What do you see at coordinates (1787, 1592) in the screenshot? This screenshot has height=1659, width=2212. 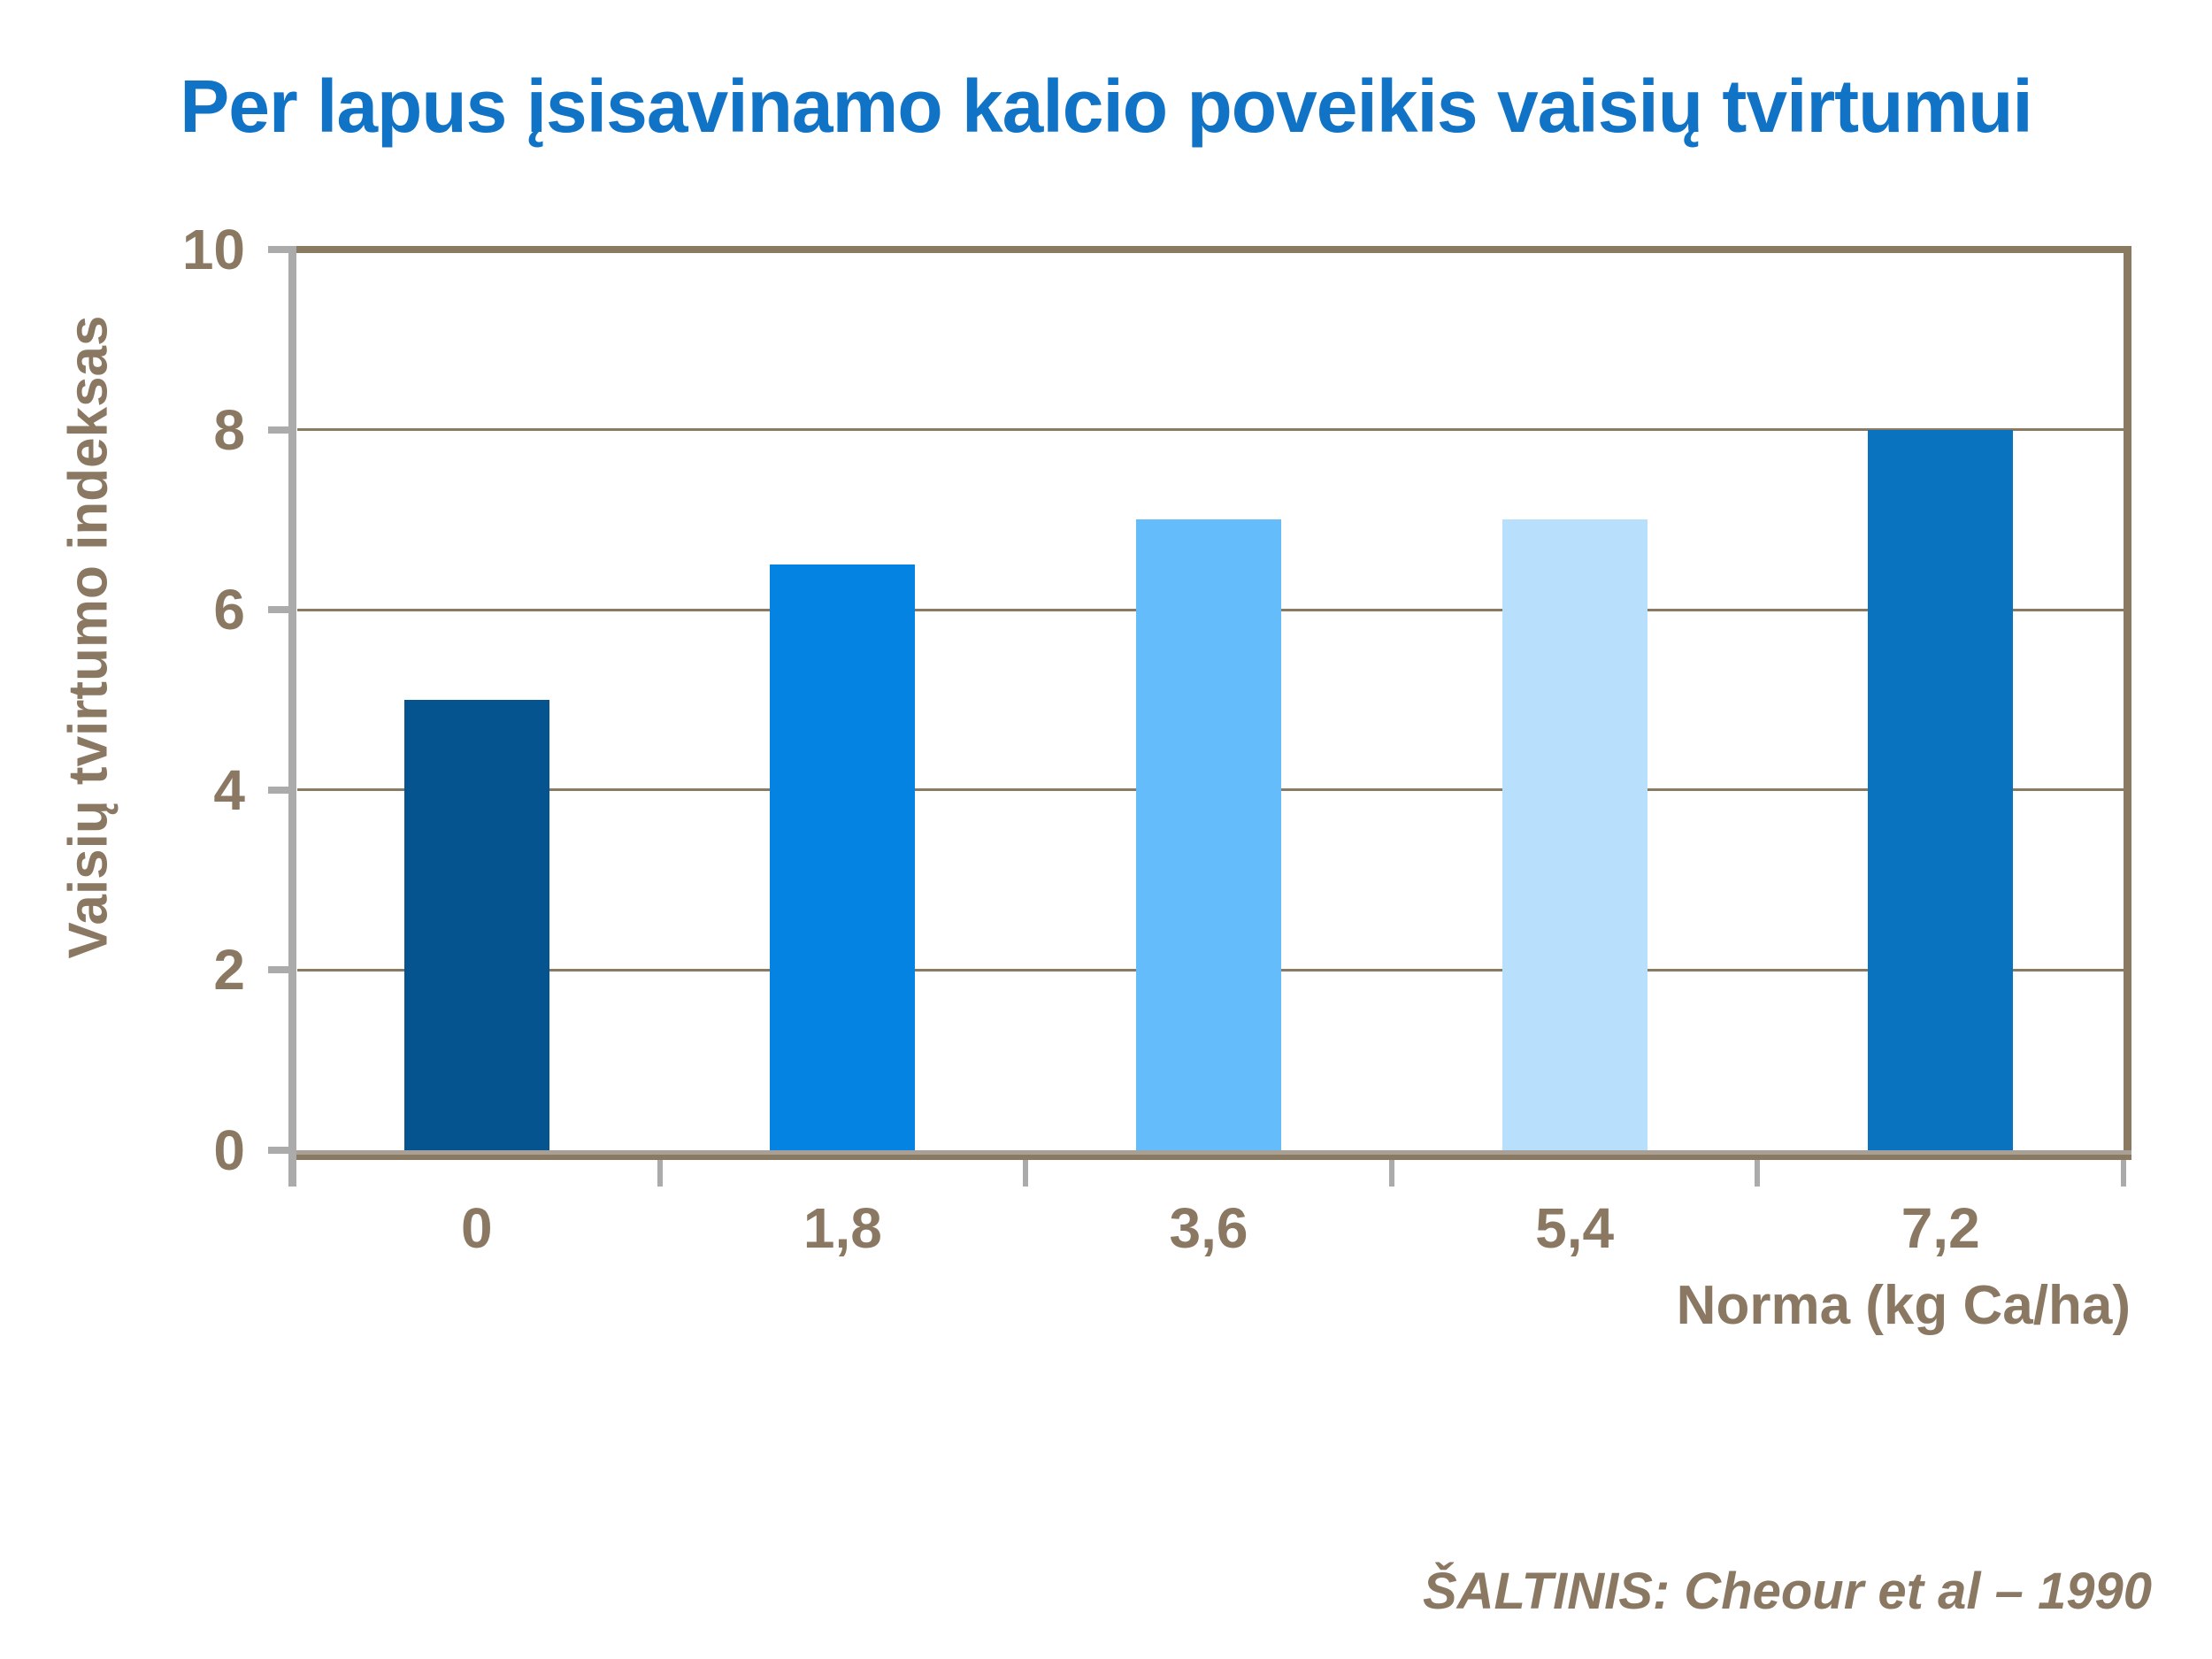 I see `source-citation: ŠALTINIS: Cheour et al – 1990` at bounding box center [1787, 1592].